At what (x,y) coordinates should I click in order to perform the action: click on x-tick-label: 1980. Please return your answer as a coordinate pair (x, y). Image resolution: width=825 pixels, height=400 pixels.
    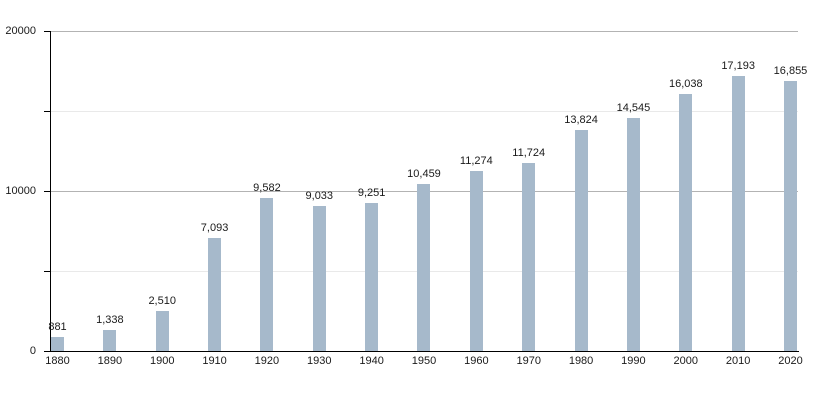
    Looking at the image, I should click on (581, 361).